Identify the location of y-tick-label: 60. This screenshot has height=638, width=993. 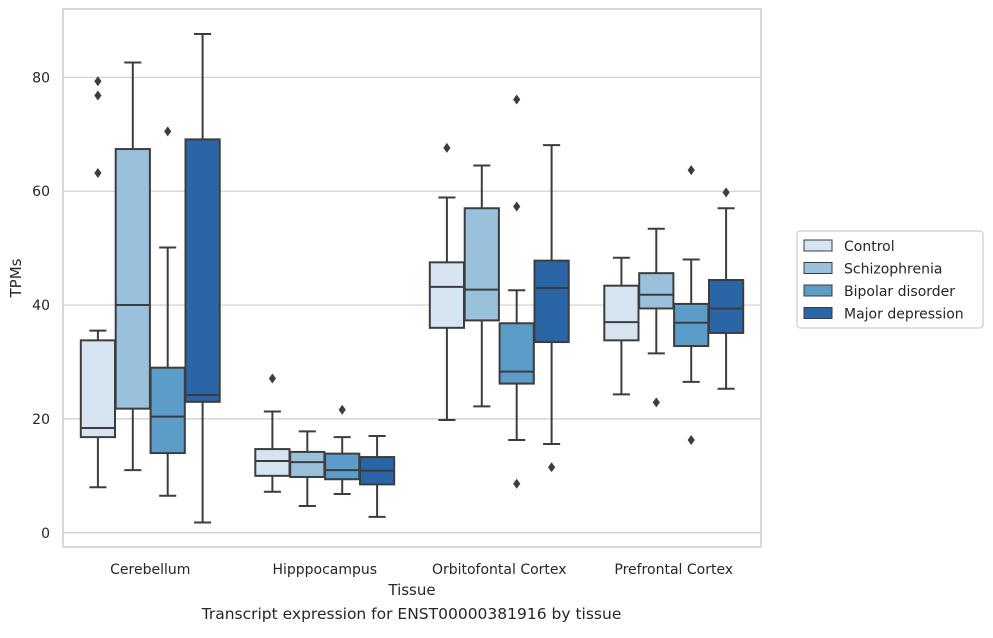
(41, 192).